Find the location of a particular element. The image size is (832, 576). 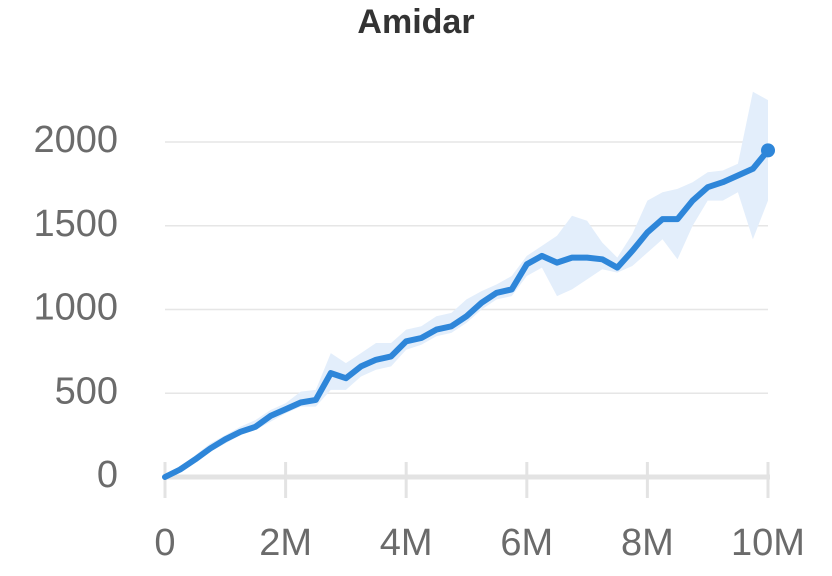

y-tick-label: 500 is located at coordinates (86, 391).